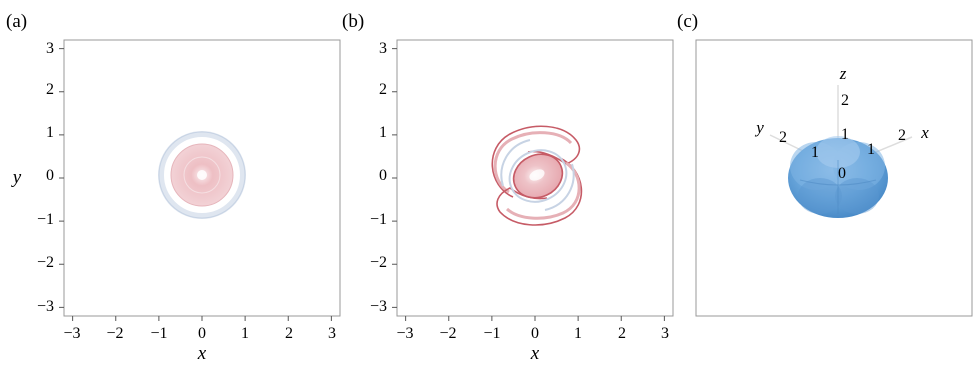 This screenshot has height=367, width=975. I want to click on surface-crease, so click(838, 182).